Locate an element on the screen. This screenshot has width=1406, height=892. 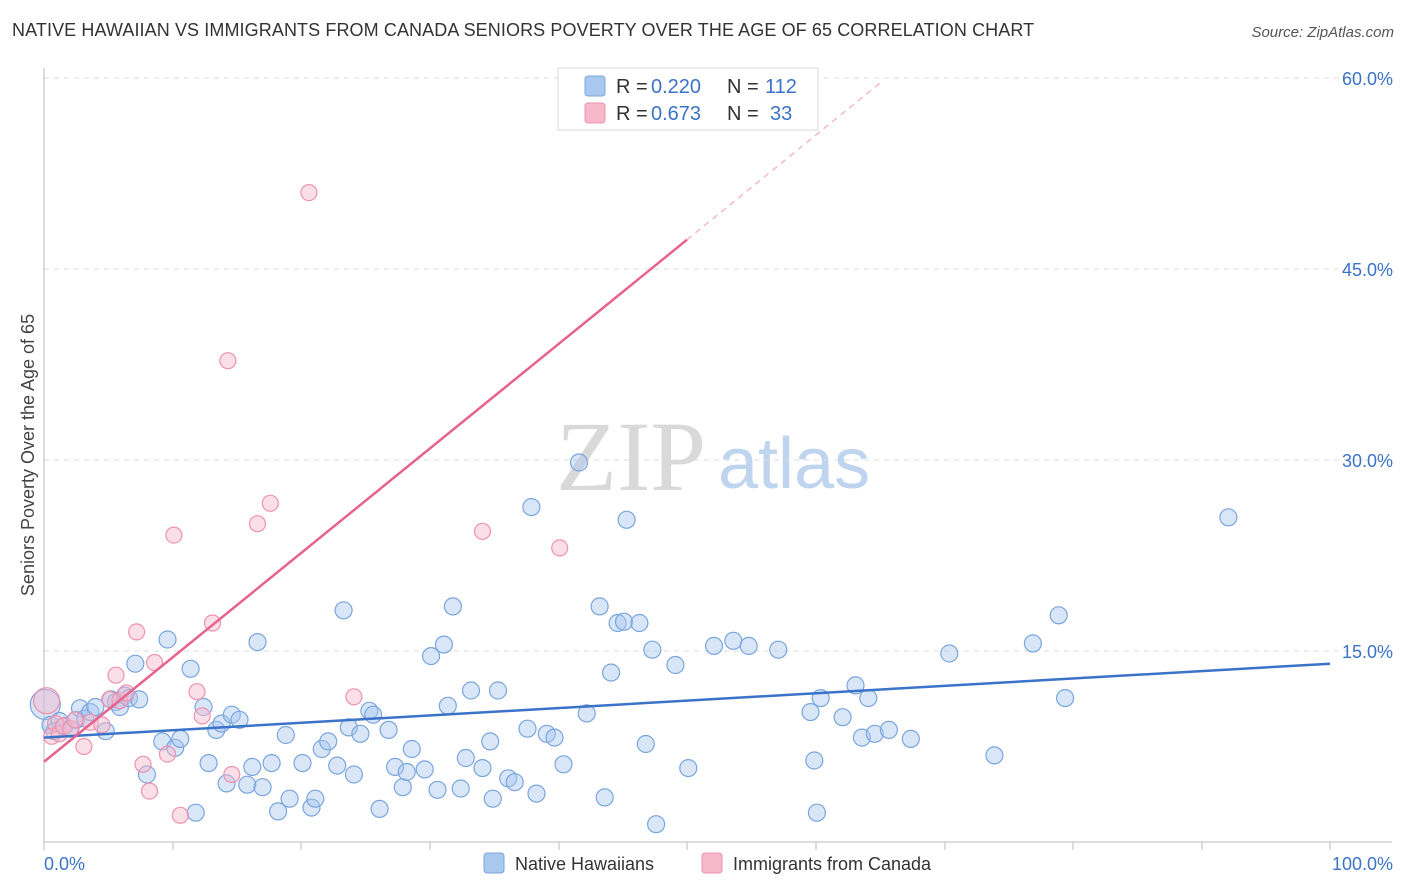
legend-box: R = 0.220 N = 112 R = 0.673 N = 33 is located at coordinates (688, 99).